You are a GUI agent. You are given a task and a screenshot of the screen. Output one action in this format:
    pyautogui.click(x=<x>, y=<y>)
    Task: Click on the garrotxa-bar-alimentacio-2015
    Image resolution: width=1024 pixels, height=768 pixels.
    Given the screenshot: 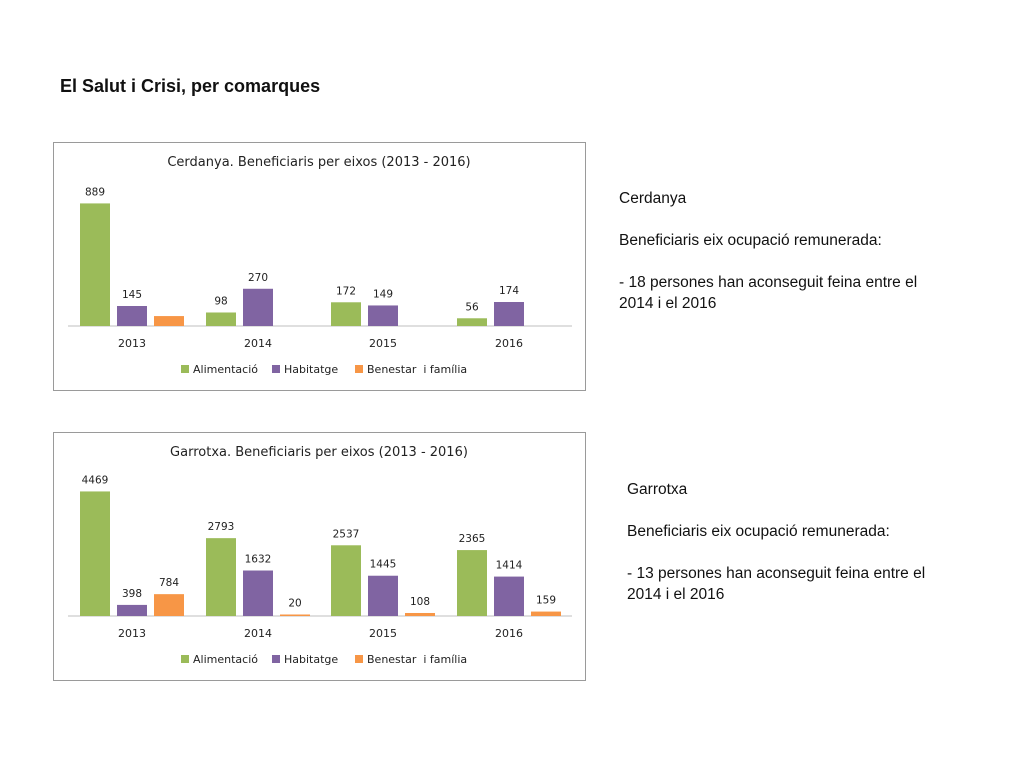 What is the action you would take?
    pyautogui.click(x=346, y=580)
    